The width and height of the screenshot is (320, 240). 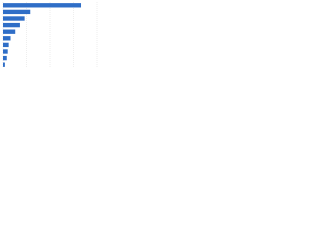 I want to click on chart, so click(x=50, y=35).